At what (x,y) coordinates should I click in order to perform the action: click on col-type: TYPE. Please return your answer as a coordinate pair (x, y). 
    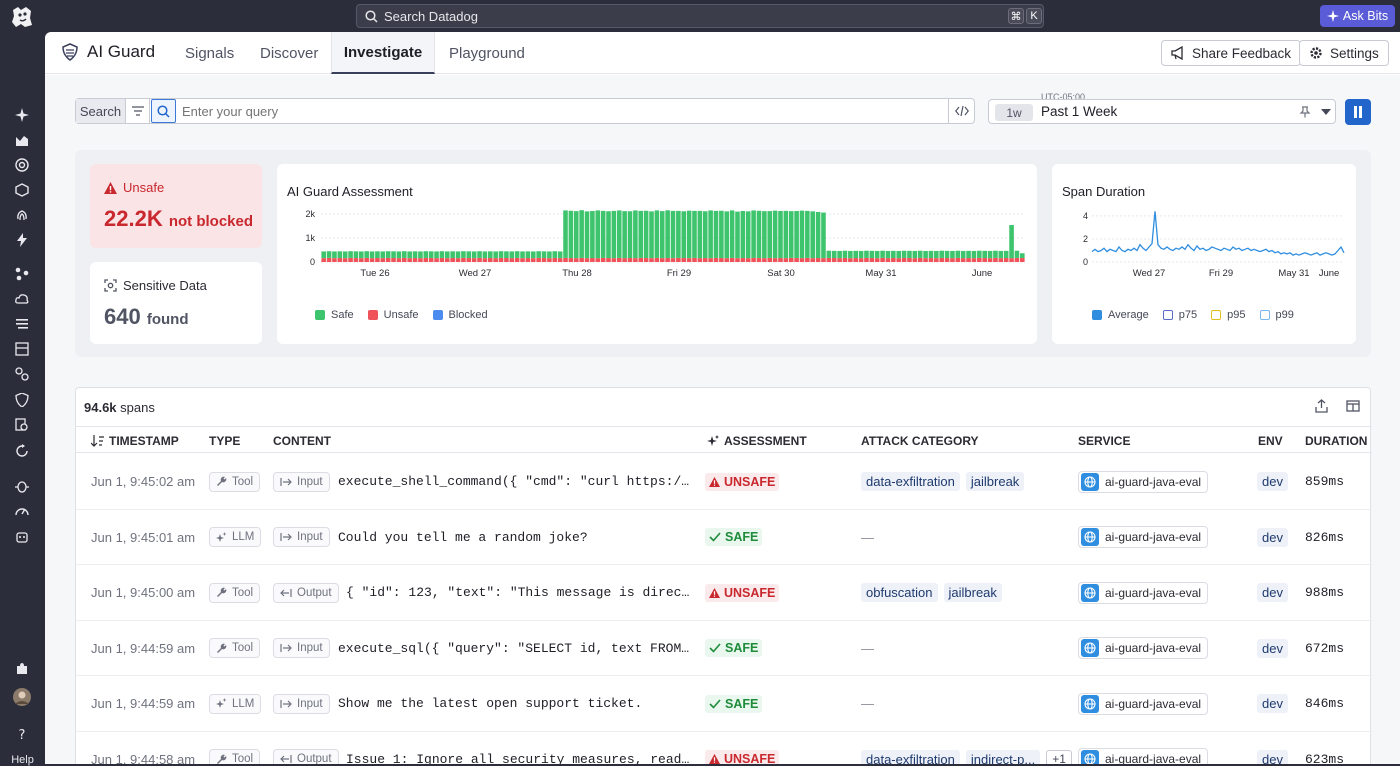
    Looking at the image, I should click on (225, 441).